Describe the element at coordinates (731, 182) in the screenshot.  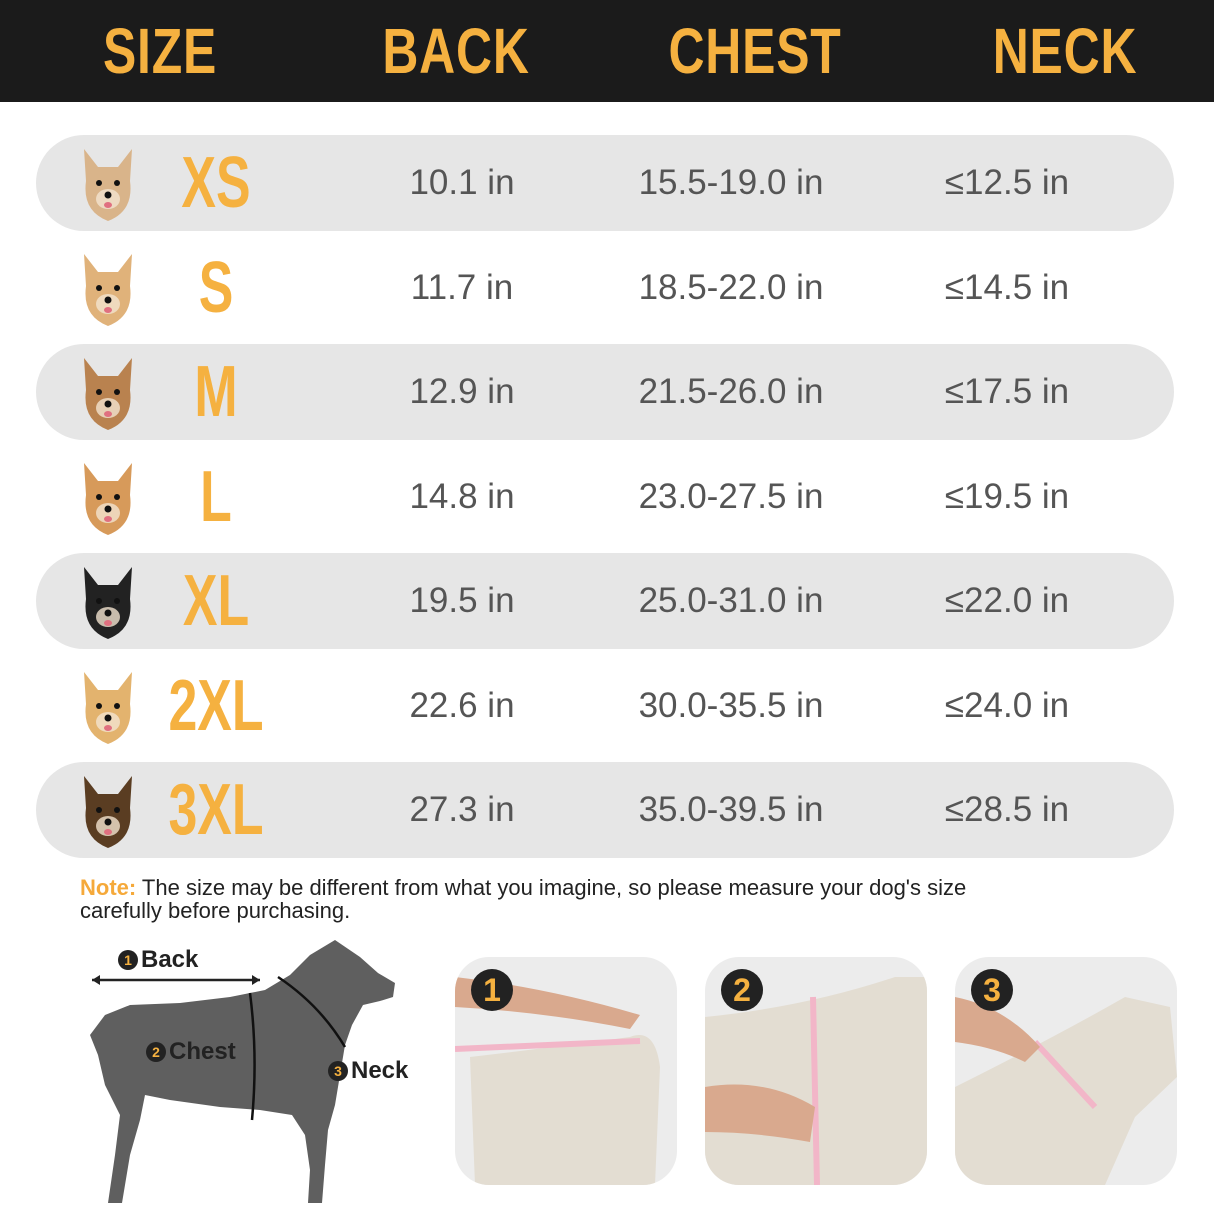
I see `chest-value: 15.5-19.0 in` at that location.